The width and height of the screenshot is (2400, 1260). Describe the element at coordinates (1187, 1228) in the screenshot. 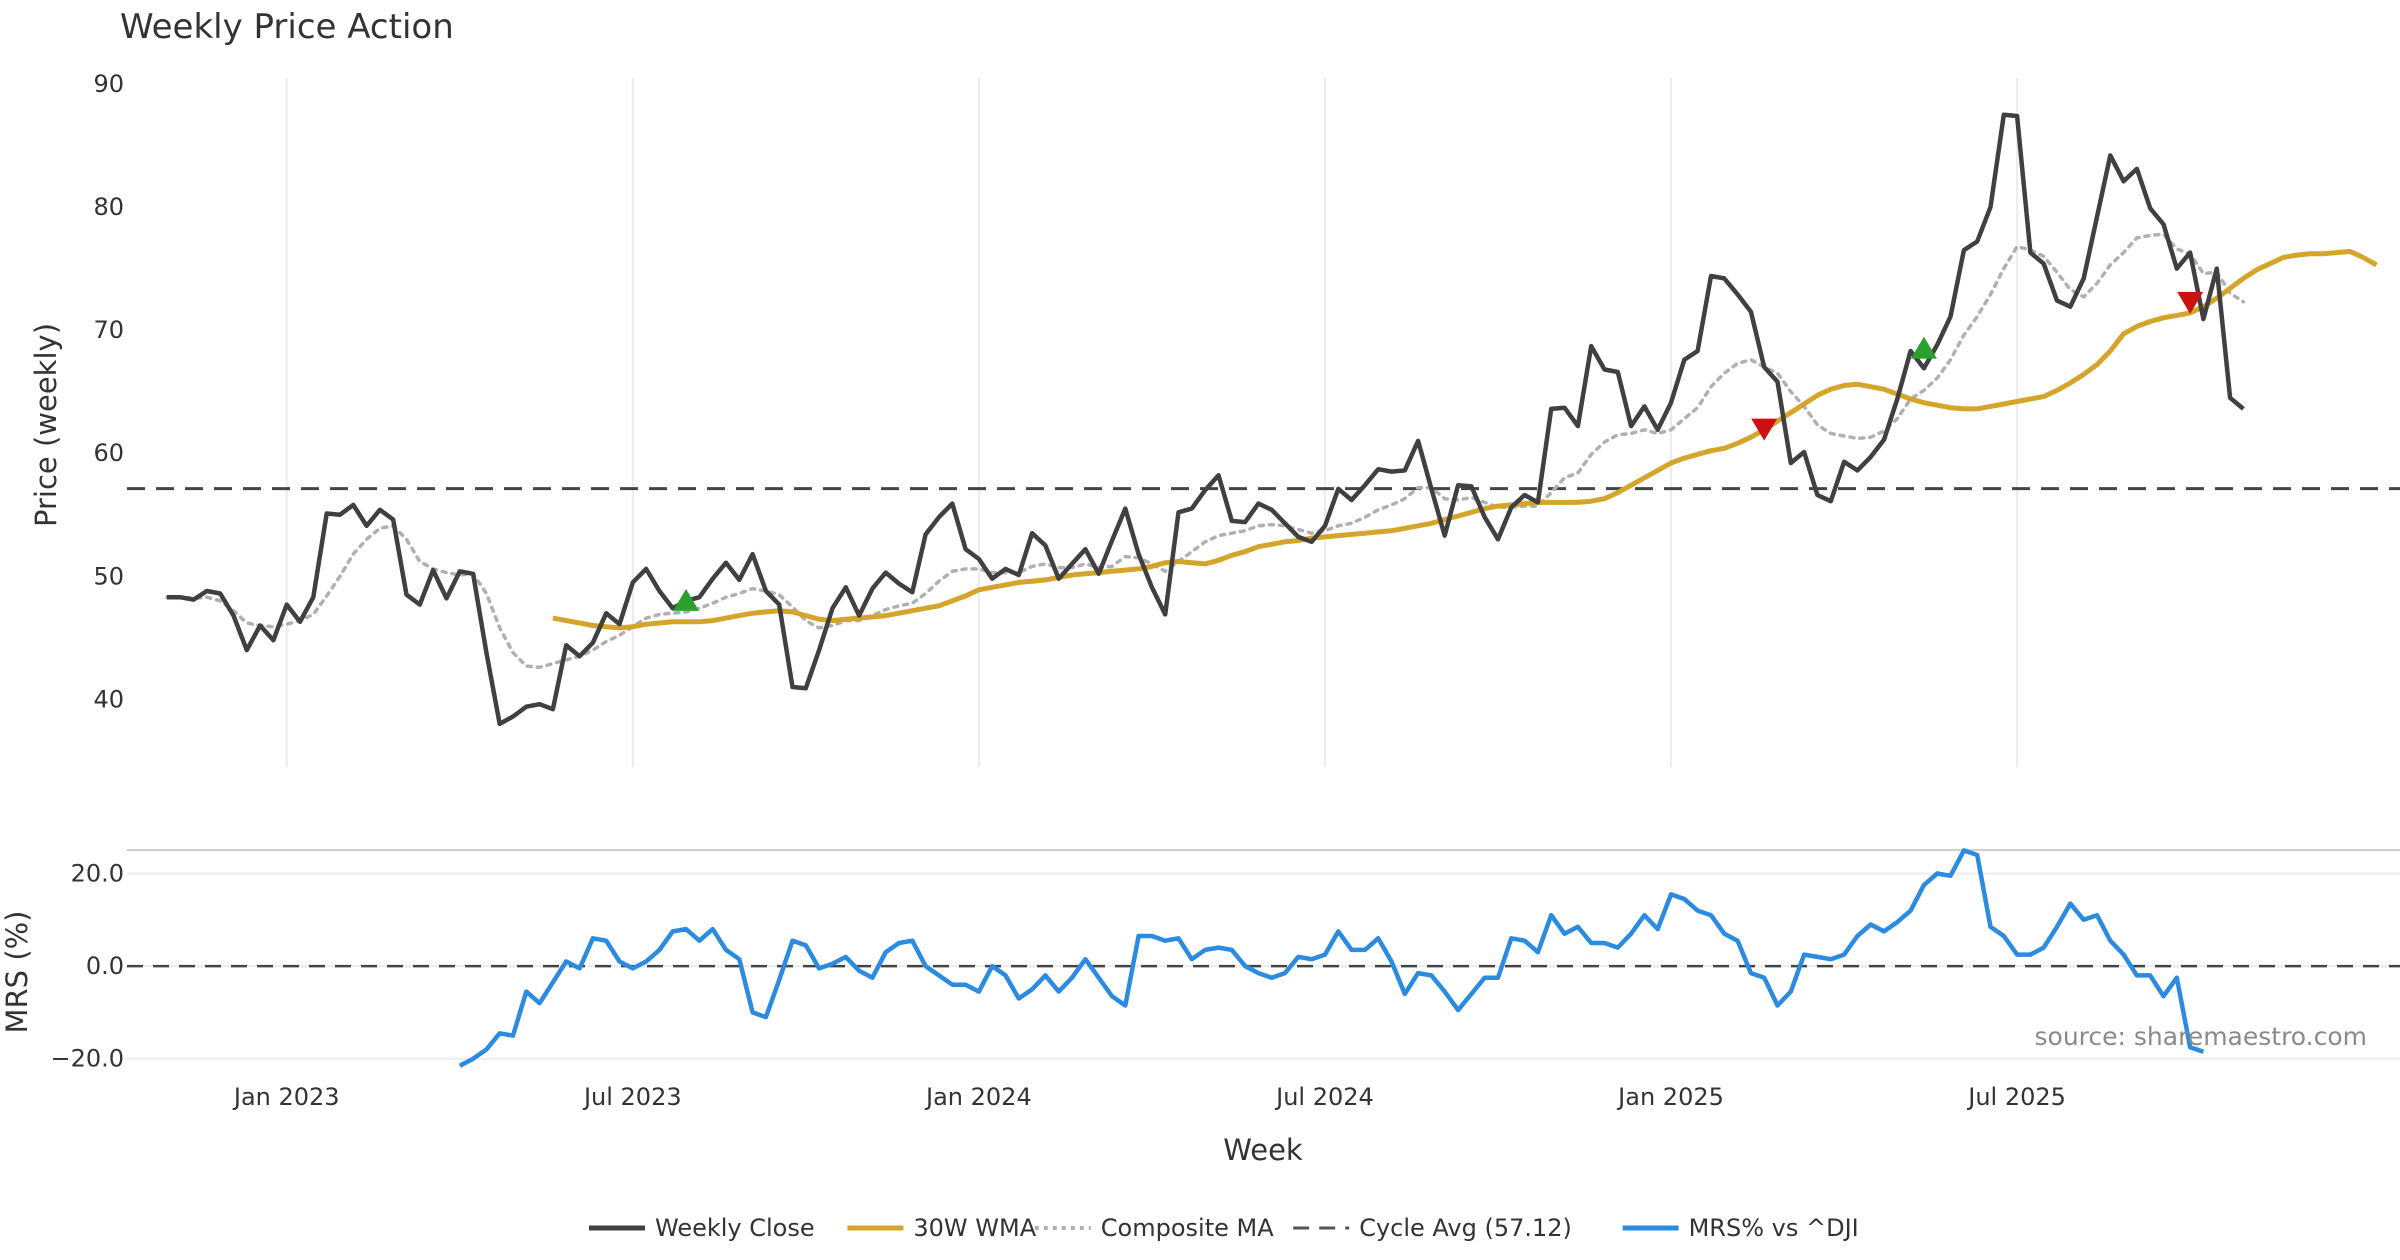

I see `legend-label: Composite MA` at that location.